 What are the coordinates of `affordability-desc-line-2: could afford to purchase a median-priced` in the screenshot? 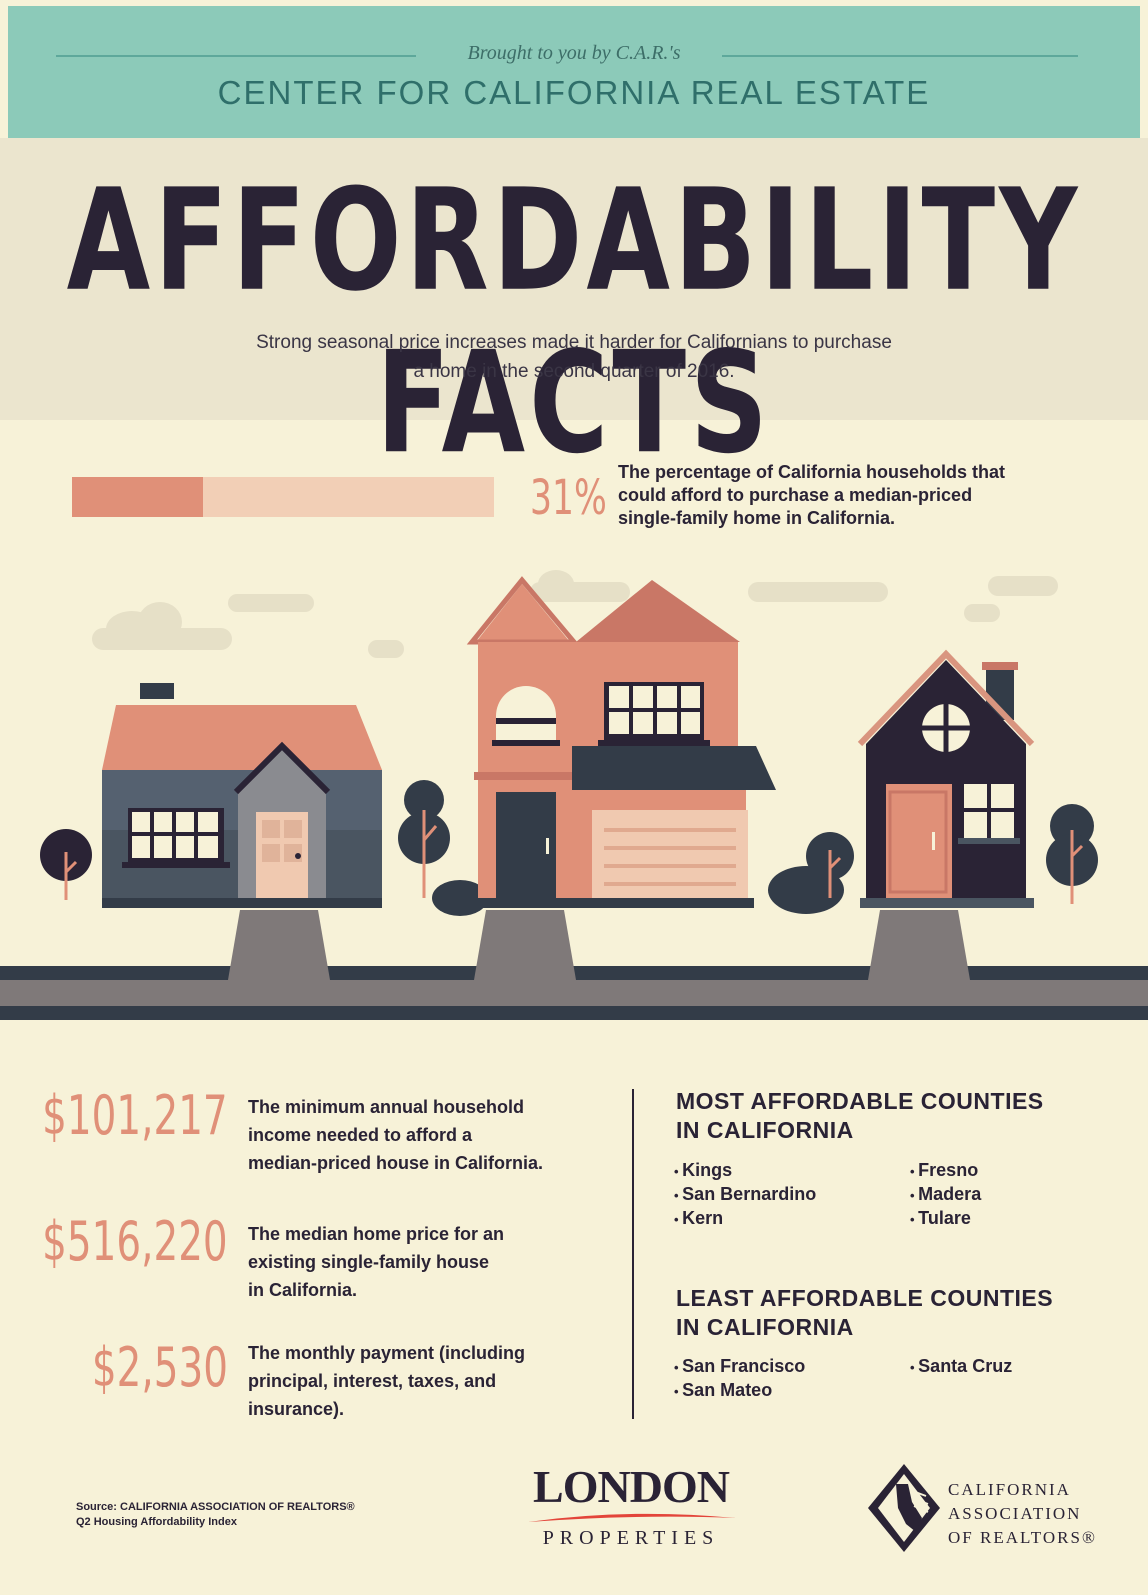 It's located at (795, 495).